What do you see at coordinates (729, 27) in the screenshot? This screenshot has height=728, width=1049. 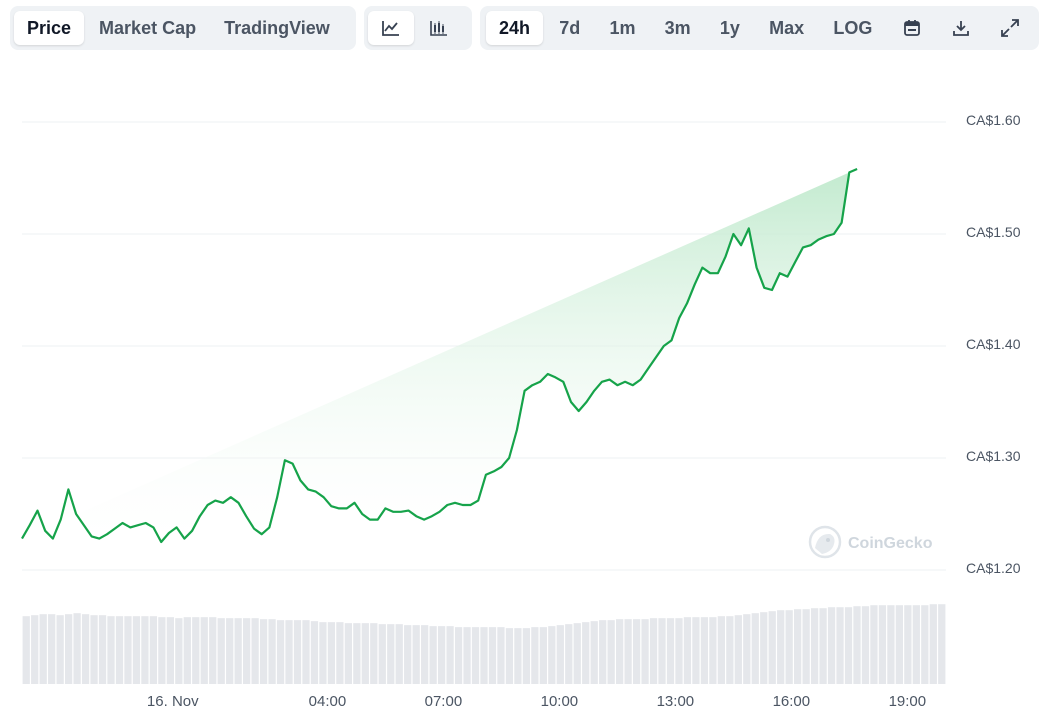 I see `range-1y: 1y` at bounding box center [729, 27].